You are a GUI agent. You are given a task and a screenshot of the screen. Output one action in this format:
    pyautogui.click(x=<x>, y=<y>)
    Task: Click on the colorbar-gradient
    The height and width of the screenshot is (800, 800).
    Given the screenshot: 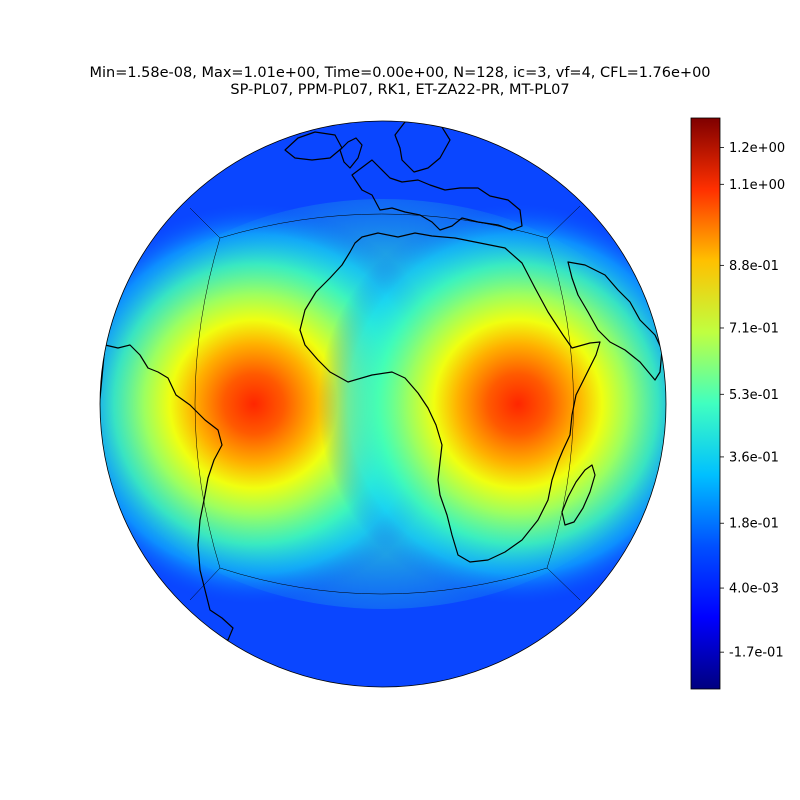 What is the action you would take?
    pyautogui.click(x=705, y=403)
    